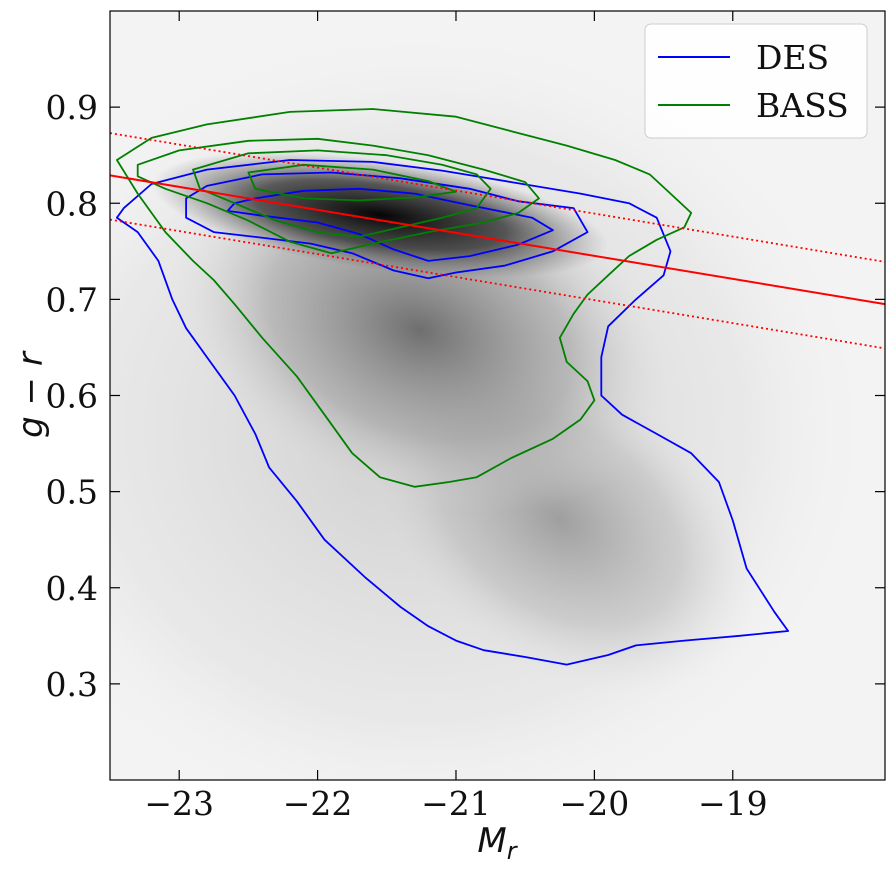 Image resolution: width=894 pixels, height=870 pixels. What do you see at coordinates (802, 105) in the screenshot?
I see `legend-label-bass: BASS` at bounding box center [802, 105].